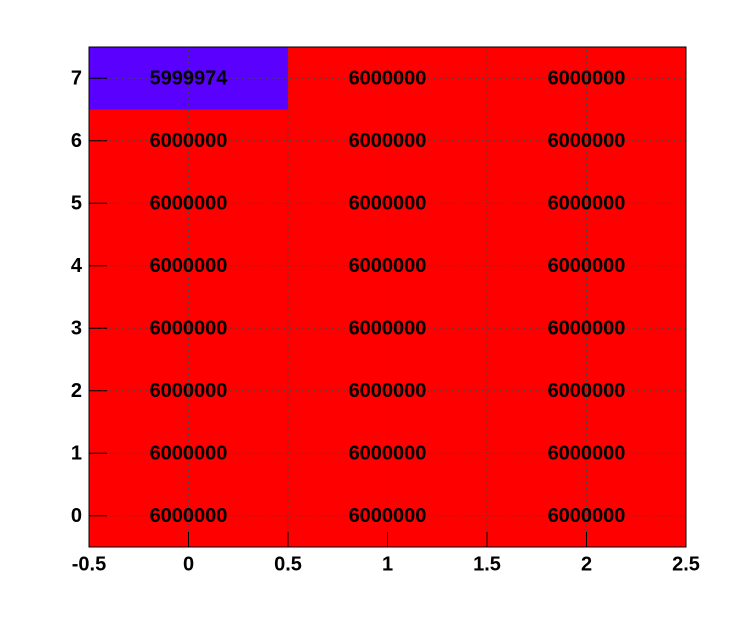  Describe the element at coordinates (76, 79) in the screenshot. I see `y-tick-label: 7` at that location.